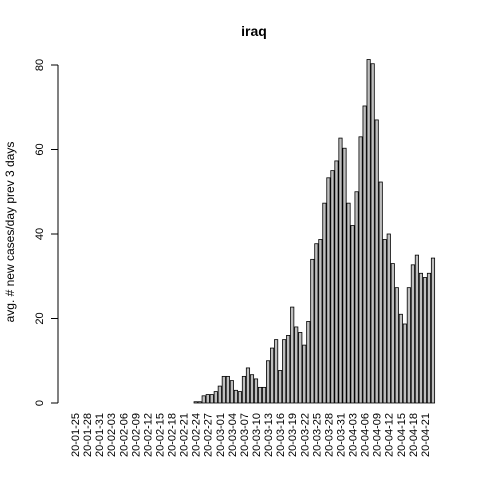  Describe the element at coordinates (233, 435) in the screenshot. I see `x-tick-label: 20-03-04` at that location.